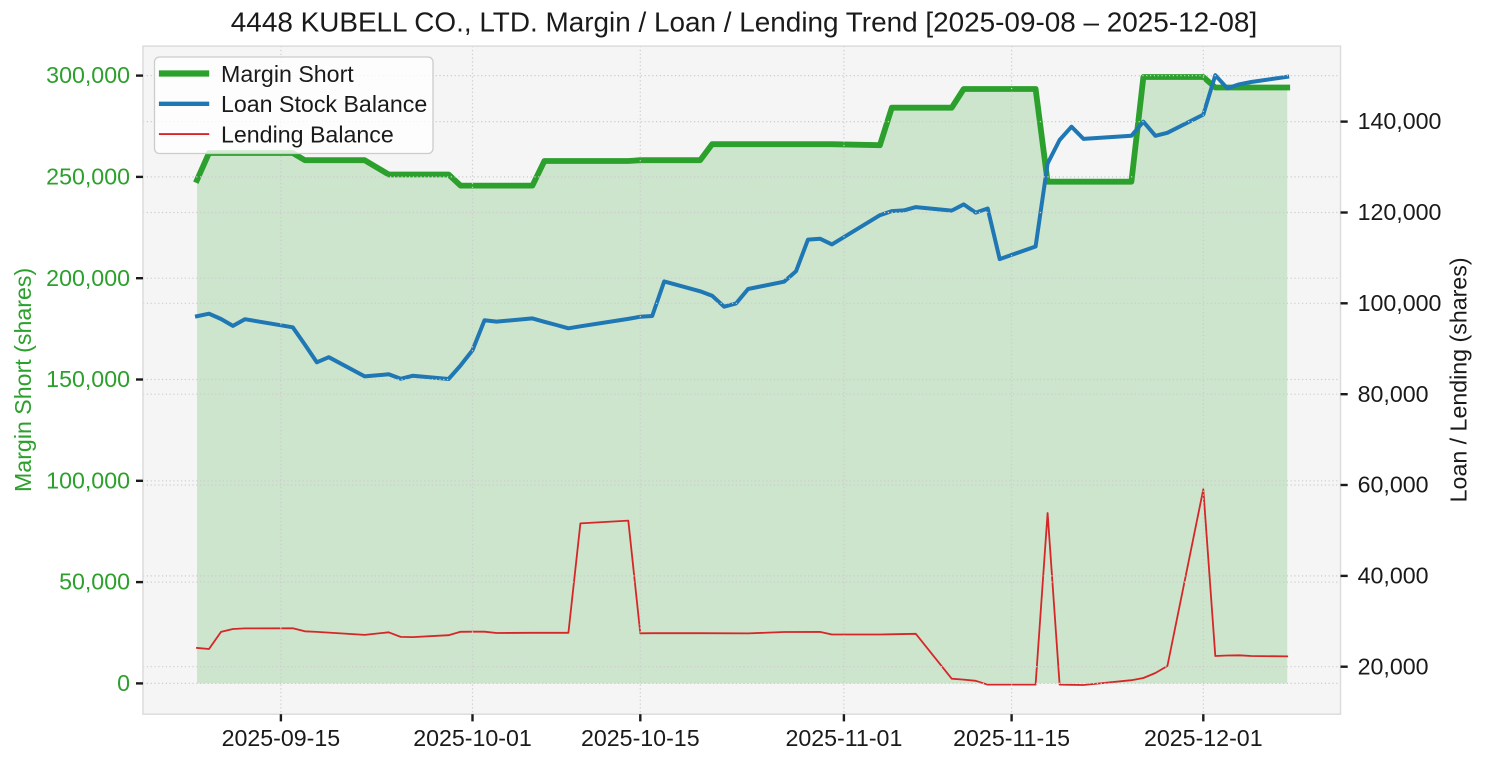 This screenshot has width=1485, height=765. What do you see at coordinates (1203, 738) in the screenshot?
I see `svg-text: 2025-12-01` at bounding box center [1203, 738].